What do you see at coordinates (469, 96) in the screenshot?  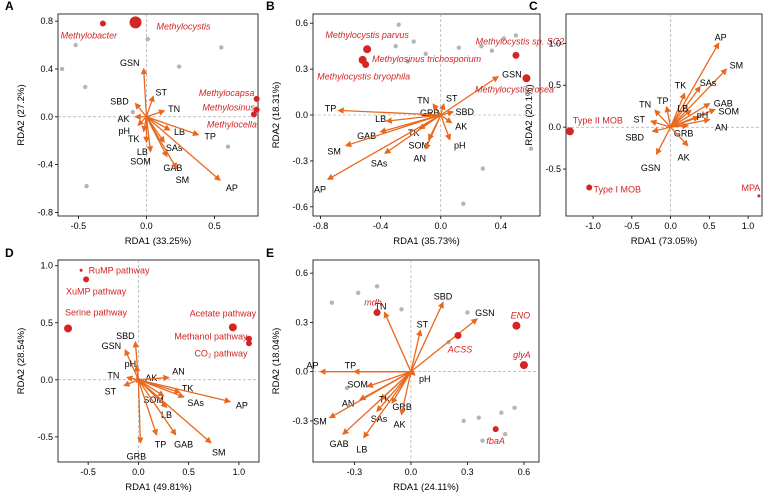 I see `arrow-gsn` at bounding box center [469, 96].